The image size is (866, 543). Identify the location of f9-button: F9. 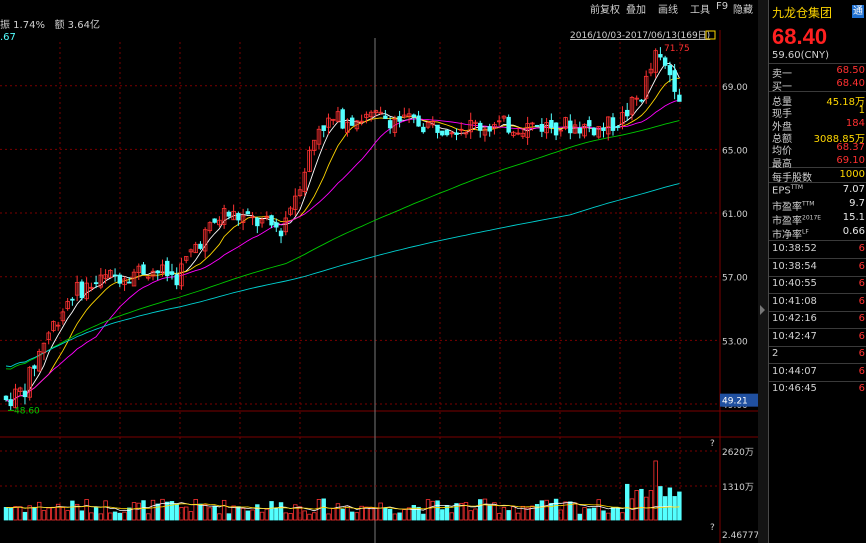
(722, 6).